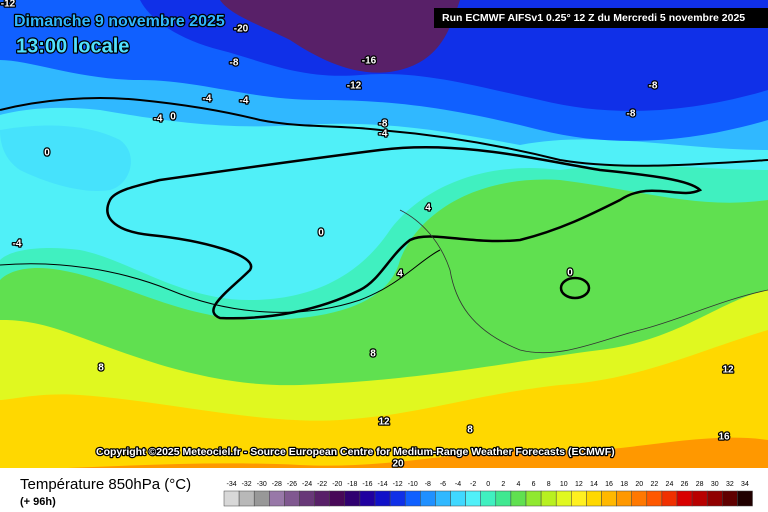 This screenshot has width=768, height=512. Describe the element at coordinates (745, 484) in the screenshot. I see `scale-label: 34` at that location.